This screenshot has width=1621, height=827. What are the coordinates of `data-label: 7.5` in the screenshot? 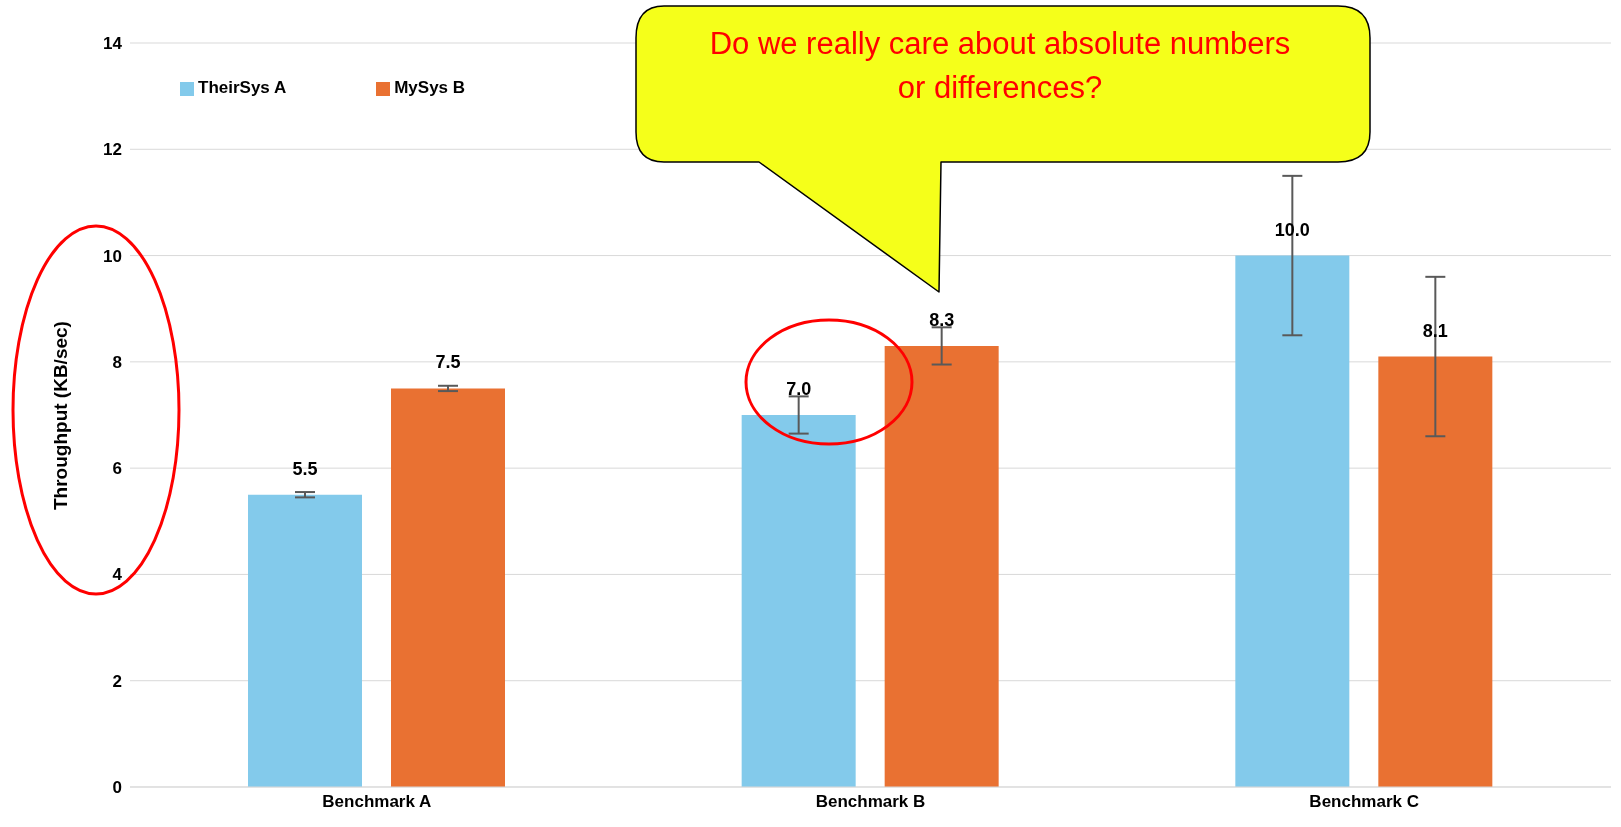 It's located at (448, 362).